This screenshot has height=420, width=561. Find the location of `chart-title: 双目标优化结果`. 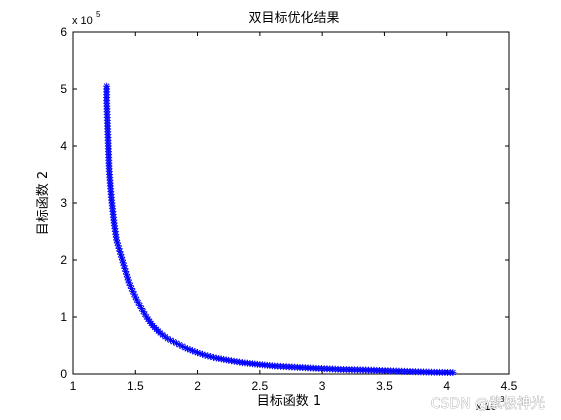

chart-title: 双目标优化结果 is located at coordinates (293, 18).